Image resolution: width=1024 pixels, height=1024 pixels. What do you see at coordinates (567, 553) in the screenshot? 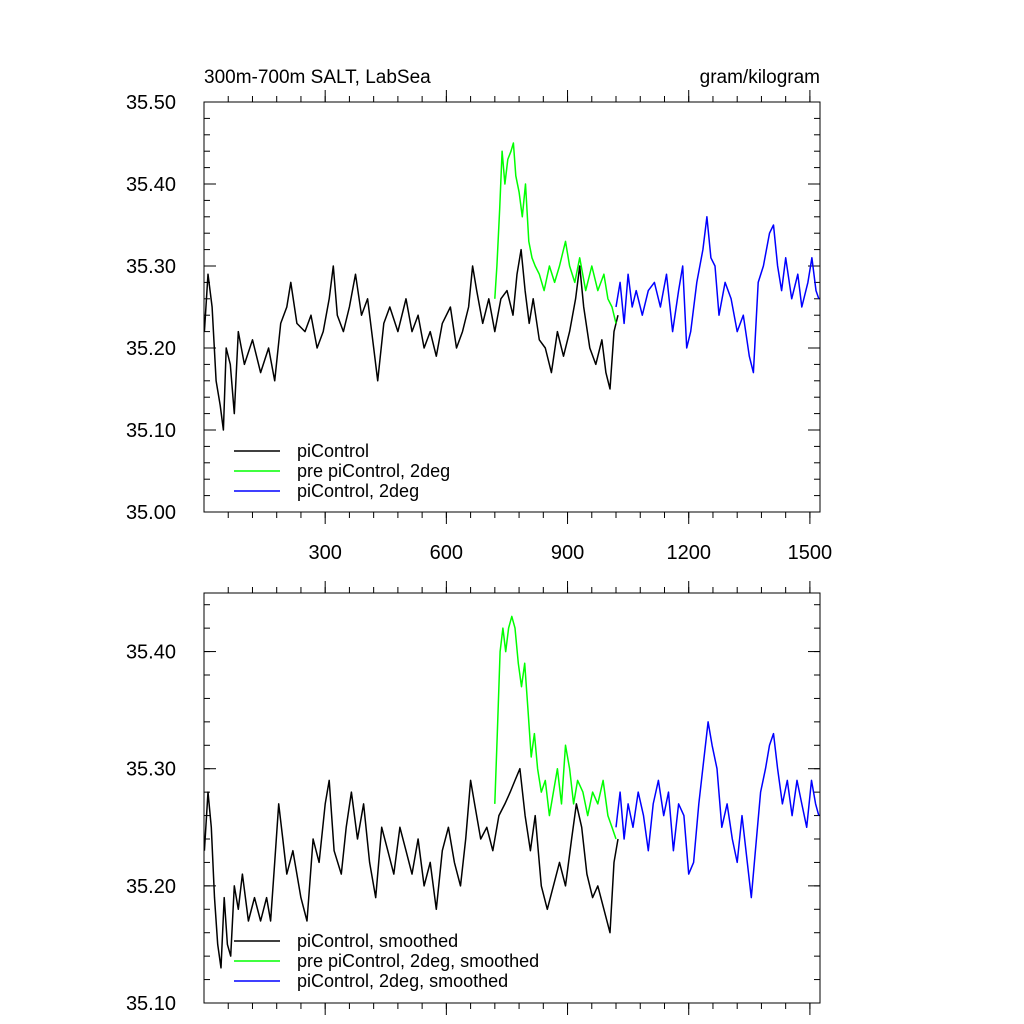
I see `x-tick-label: 900` at bounding box center [567, 553].